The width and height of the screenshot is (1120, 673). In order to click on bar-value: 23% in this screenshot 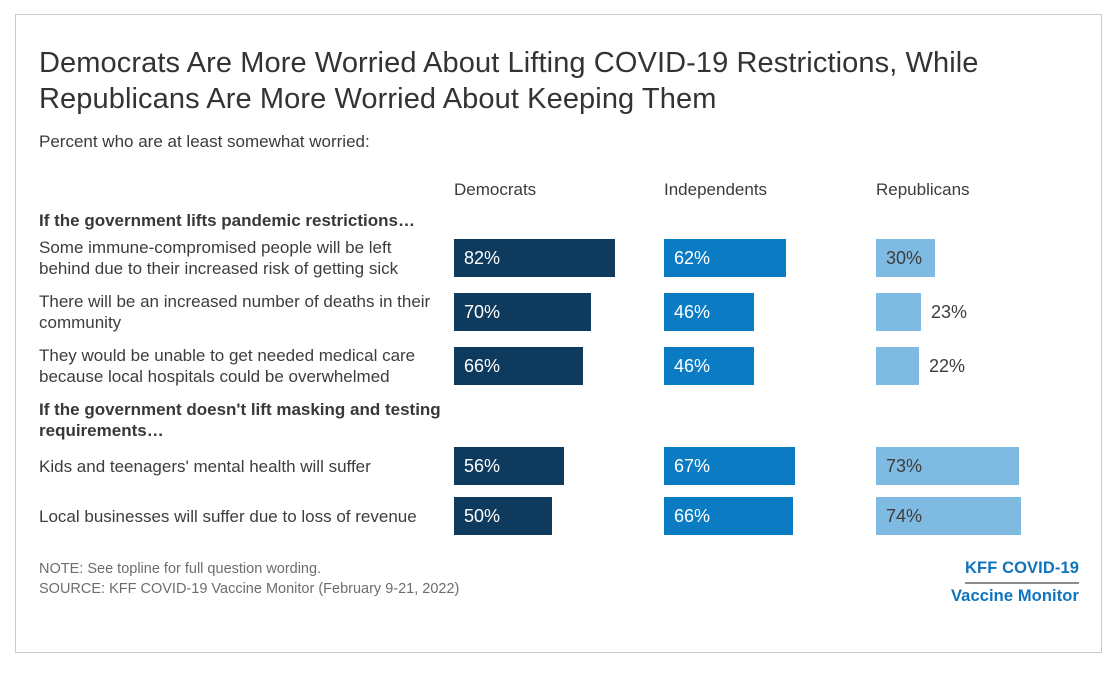, I will do `click(949, 311)`.